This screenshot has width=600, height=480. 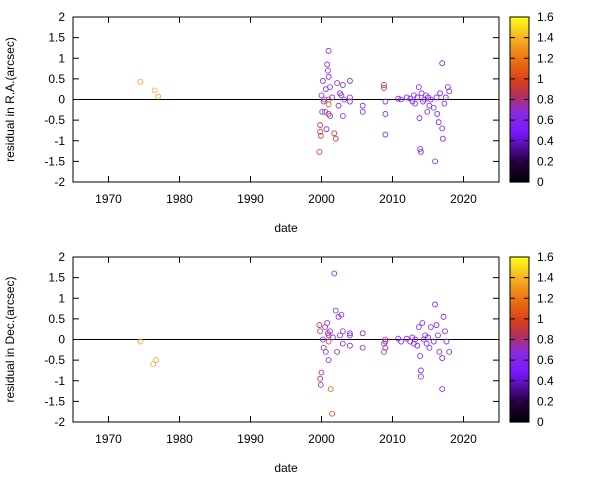 I want to click on colorbar-tick-label: 1, so click(x=540, y=79).